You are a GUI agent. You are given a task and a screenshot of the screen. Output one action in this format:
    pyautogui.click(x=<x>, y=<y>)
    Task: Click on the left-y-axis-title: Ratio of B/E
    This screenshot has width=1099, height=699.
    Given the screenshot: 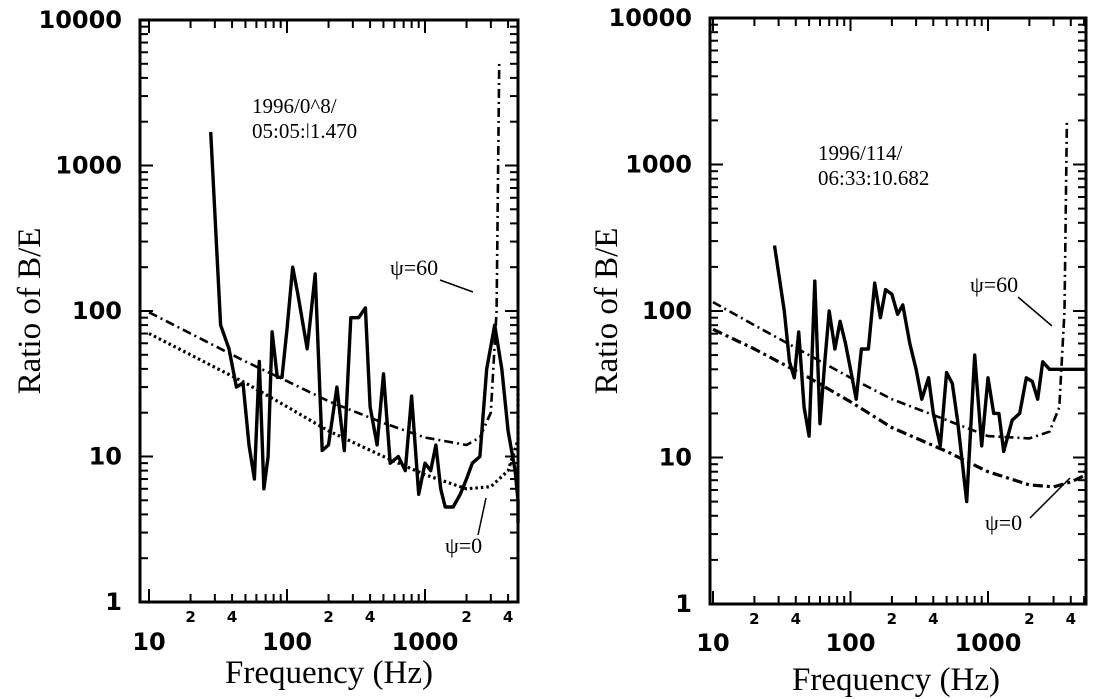 What is the action you would take?
    pyautogui.click(x=30, y=311)
    